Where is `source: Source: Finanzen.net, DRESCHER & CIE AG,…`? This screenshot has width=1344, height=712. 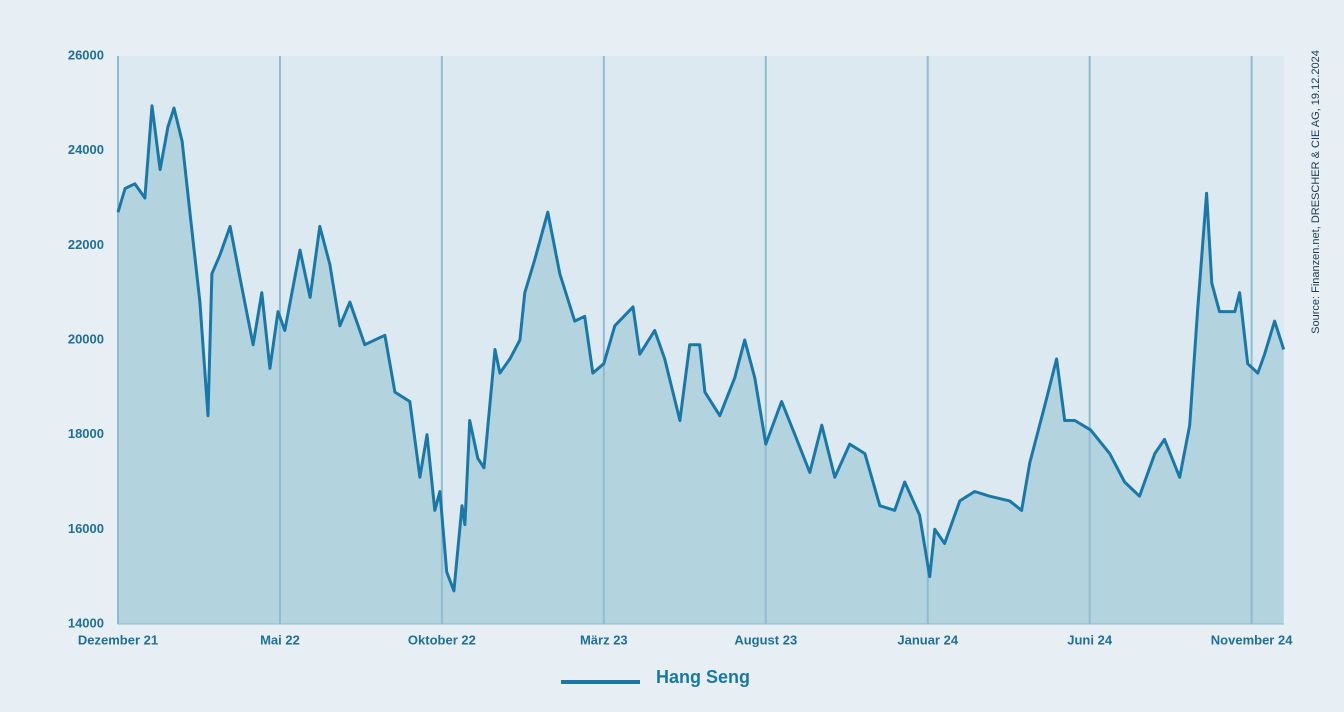 source: Source: Finanzen.net, DRESCHER & CIE AG,… is located at coordinates (1316, 192).